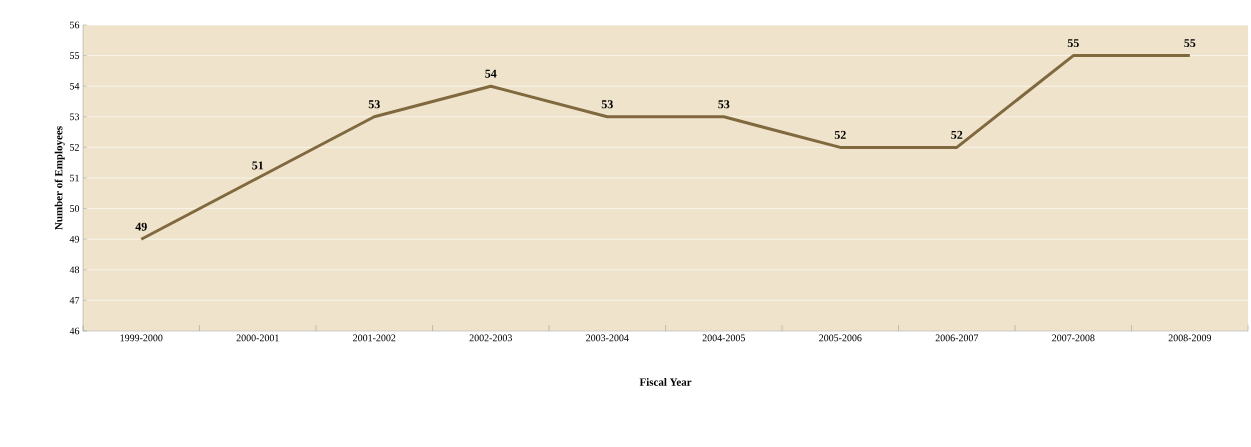 The image size is (1251, 447). What do you see at coordinates (258, 165) in the screenshot?
I see `data-label: 51` at bounding box center [258, 165].